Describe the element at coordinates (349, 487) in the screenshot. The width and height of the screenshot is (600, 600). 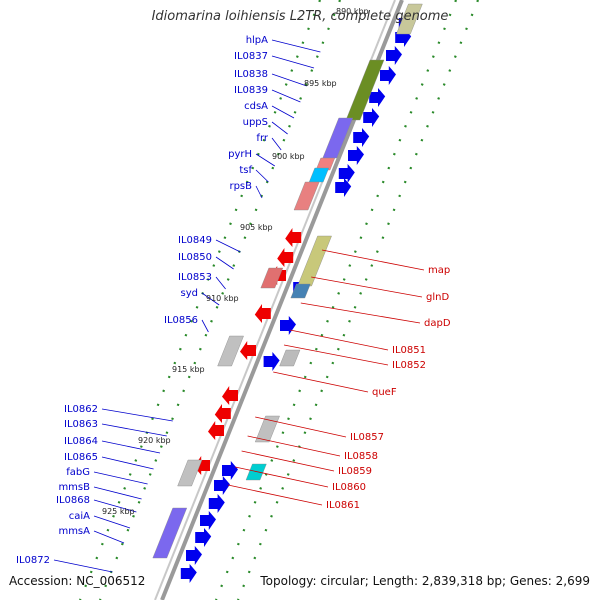
I see `right-gene-label-10: IL0860` at that location.